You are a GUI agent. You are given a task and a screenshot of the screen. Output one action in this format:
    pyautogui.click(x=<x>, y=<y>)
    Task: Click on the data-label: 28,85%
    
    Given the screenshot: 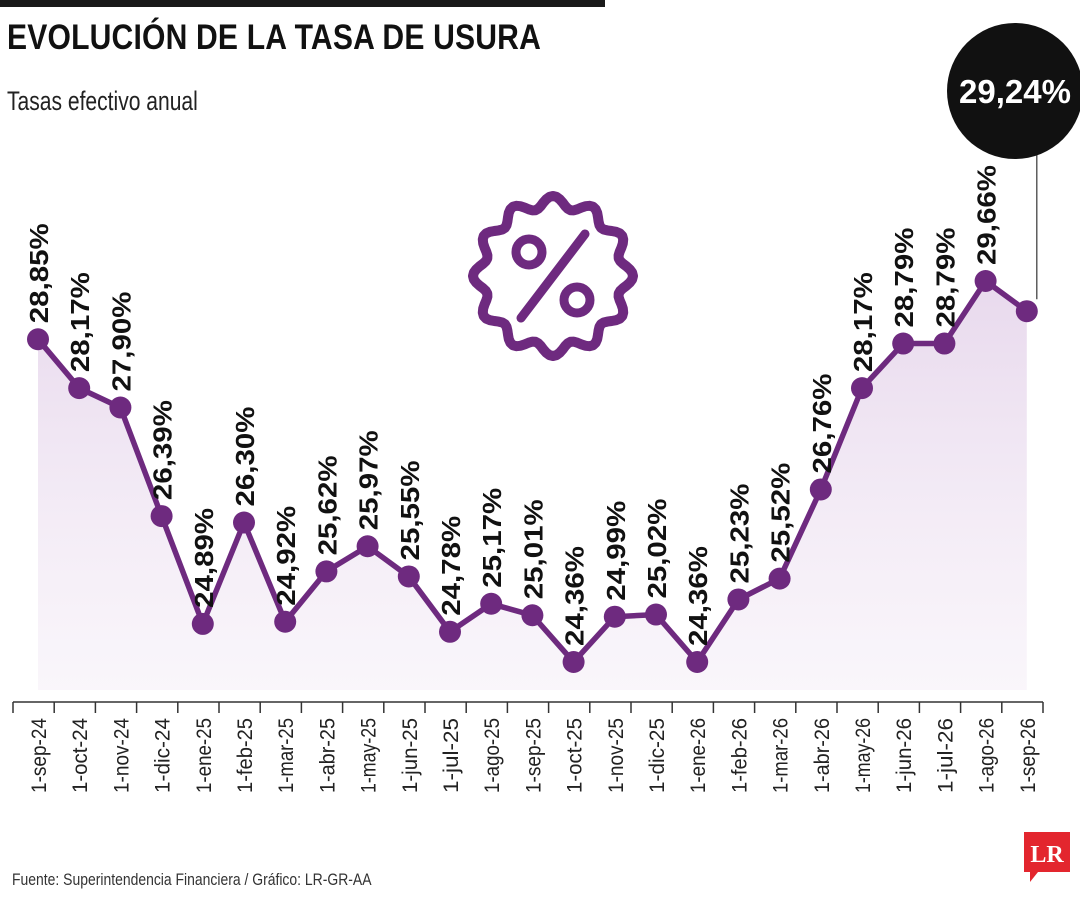 What is the action you would take?
    pyautogui.click(x=39, y=273)
    